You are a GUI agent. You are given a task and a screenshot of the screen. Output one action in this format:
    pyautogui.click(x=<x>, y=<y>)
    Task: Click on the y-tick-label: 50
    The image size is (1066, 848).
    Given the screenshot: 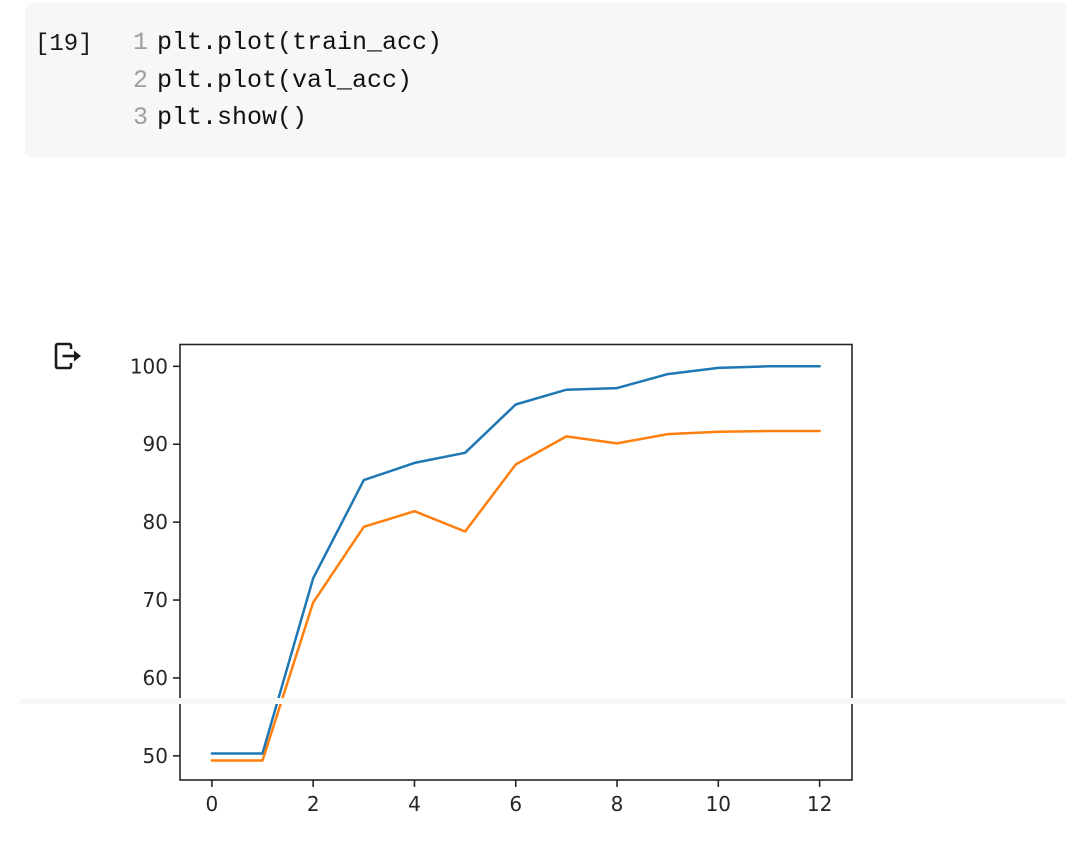 What is the action you would take?
    pyautogui.click(x=155, y=756)
    